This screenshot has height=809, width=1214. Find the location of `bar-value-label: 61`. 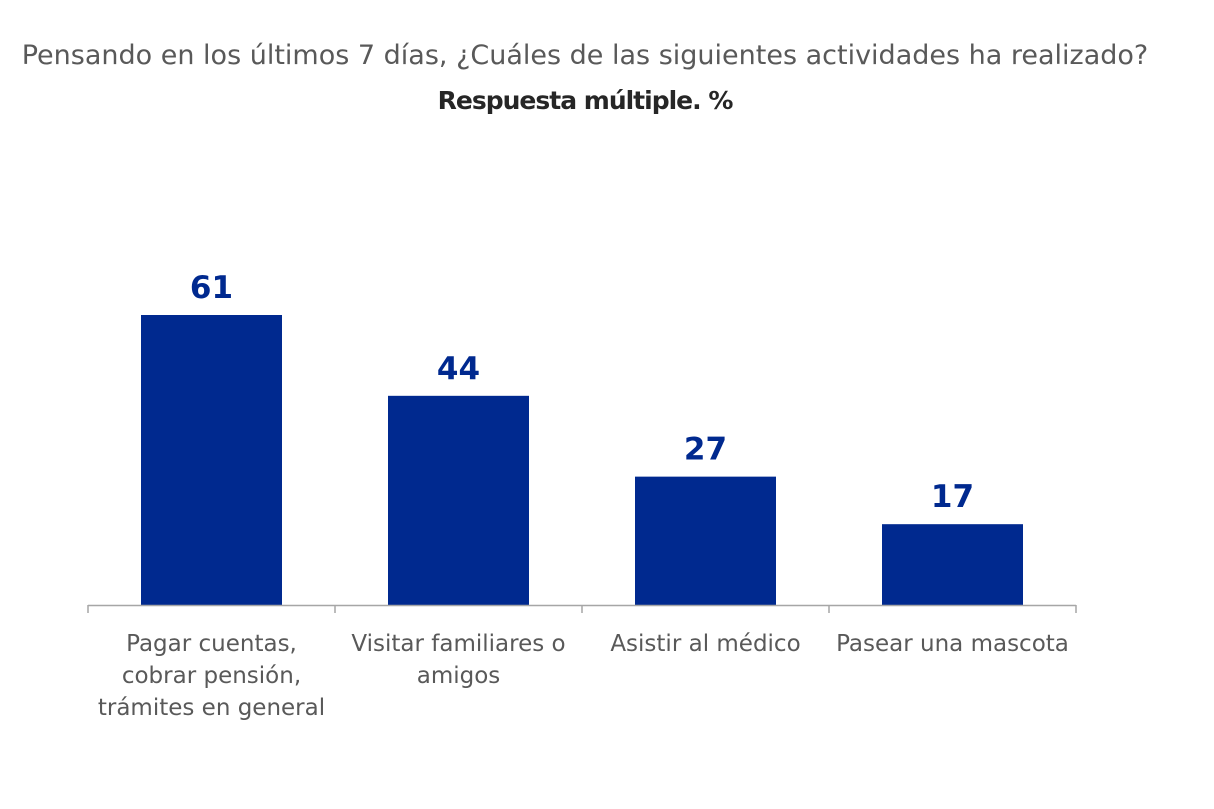

bar-value-label: 61 is located at coordinates (211, 288).